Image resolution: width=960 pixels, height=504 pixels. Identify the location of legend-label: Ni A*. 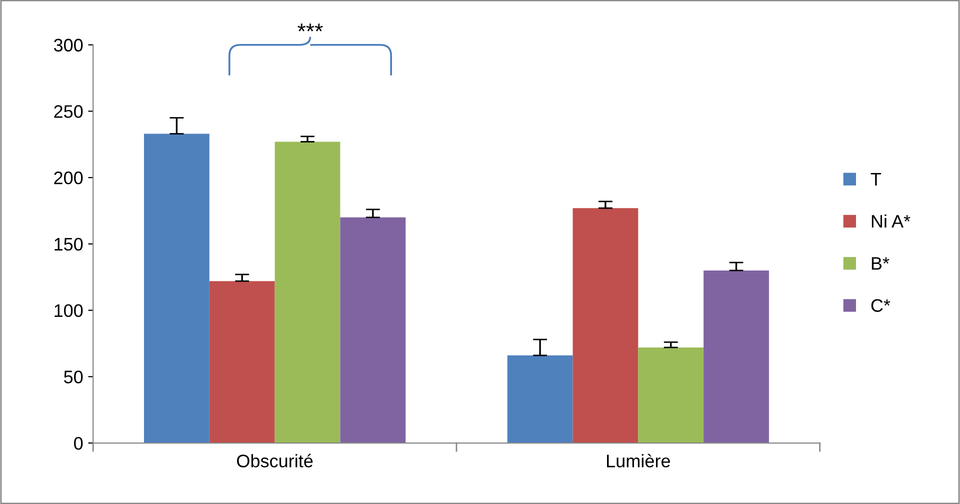
(891, 221).